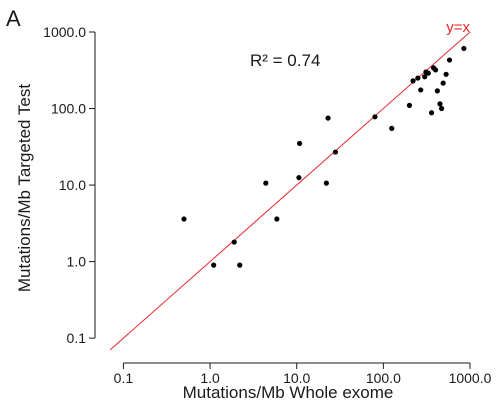 This screenshot has height=409, width=496. Describe the element at coordinates (77, 338) in the screenshot. I see `y-tick-label: 0.1` at that location.